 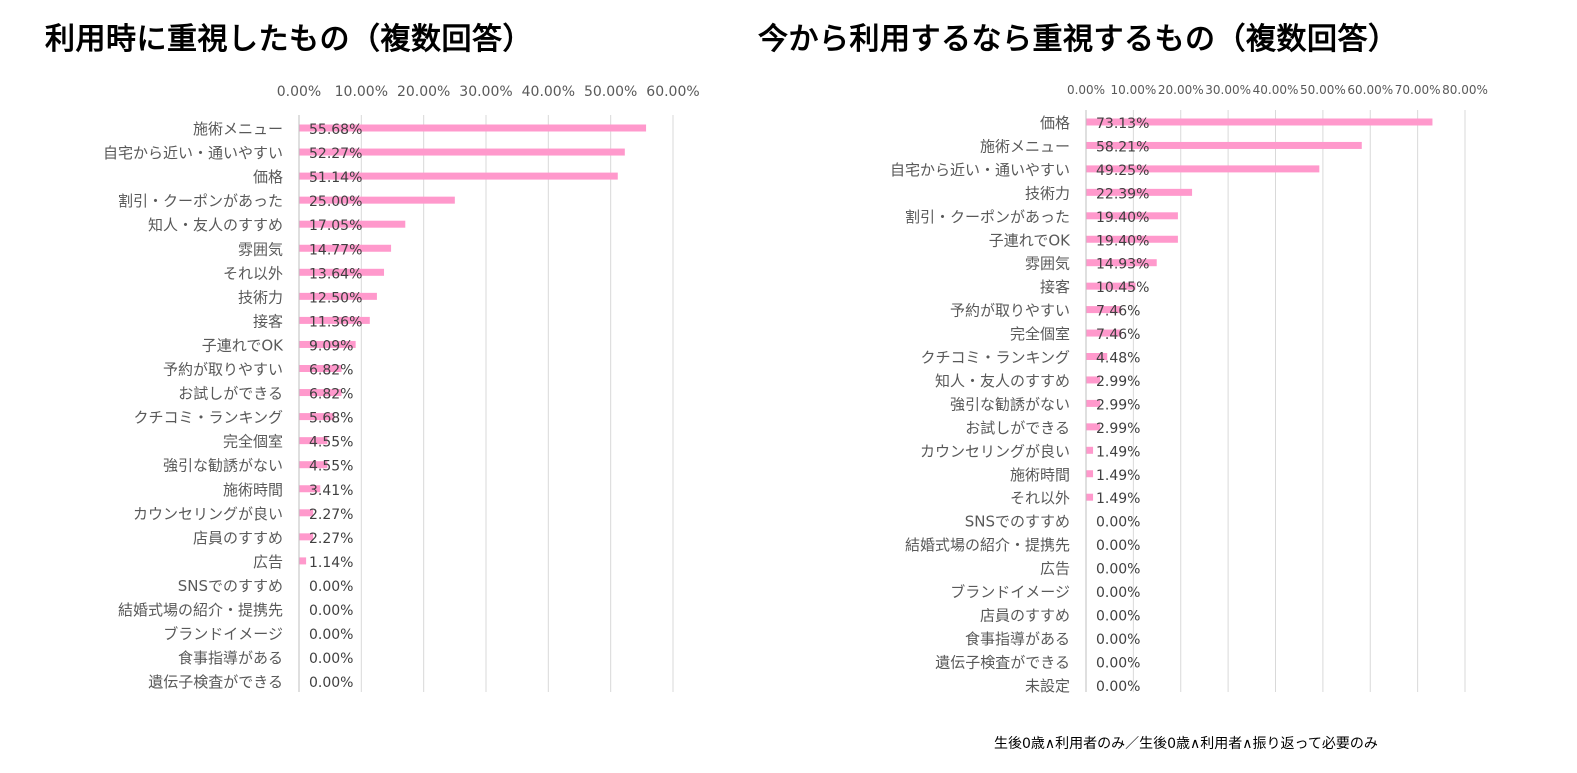 I want to click on category-label: お試しができる, so click(x=1017, y=428).